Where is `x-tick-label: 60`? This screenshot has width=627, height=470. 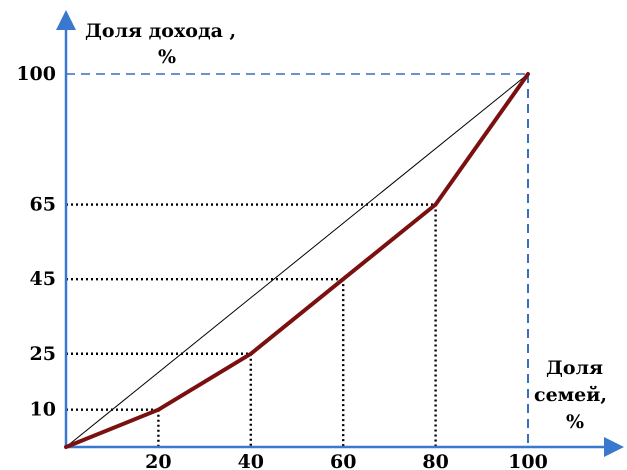
x-tick-label: 60 is located at coordinates (343, 460).